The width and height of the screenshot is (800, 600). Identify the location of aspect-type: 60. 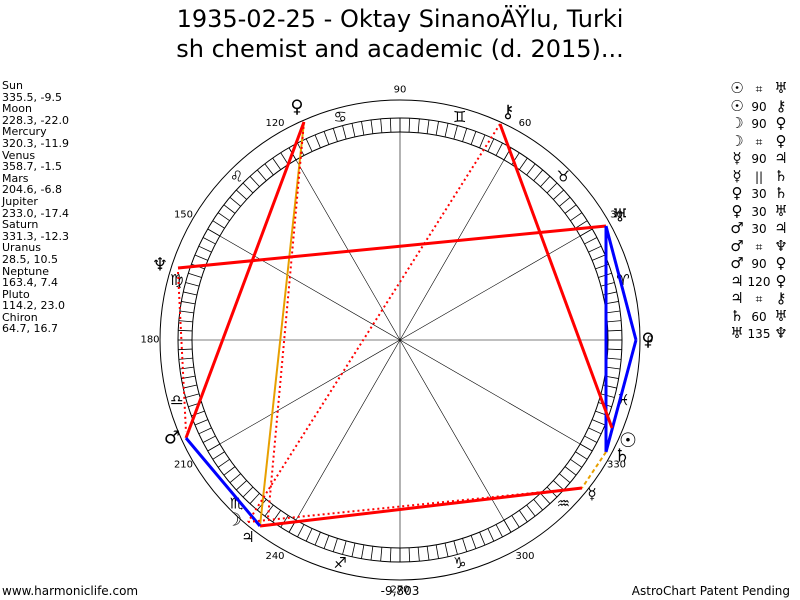
(759, 316).